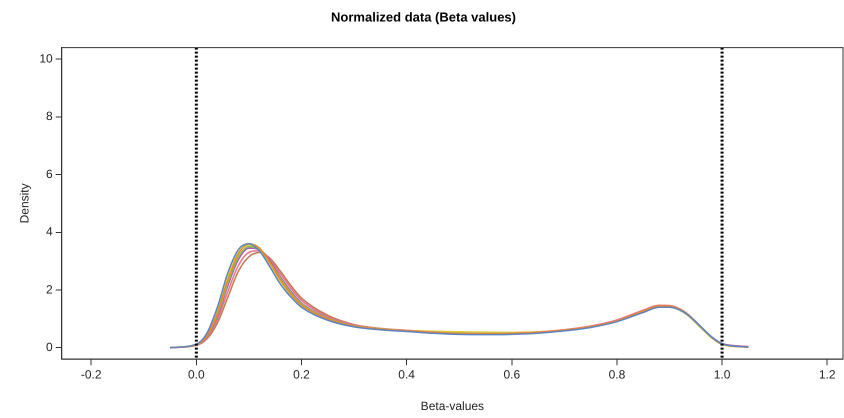 This screenshot has width=844, height=418. Describe the element at coordinates (452, 406) in the screenshot. I see `x-axis-title: Beta-values` at that location.